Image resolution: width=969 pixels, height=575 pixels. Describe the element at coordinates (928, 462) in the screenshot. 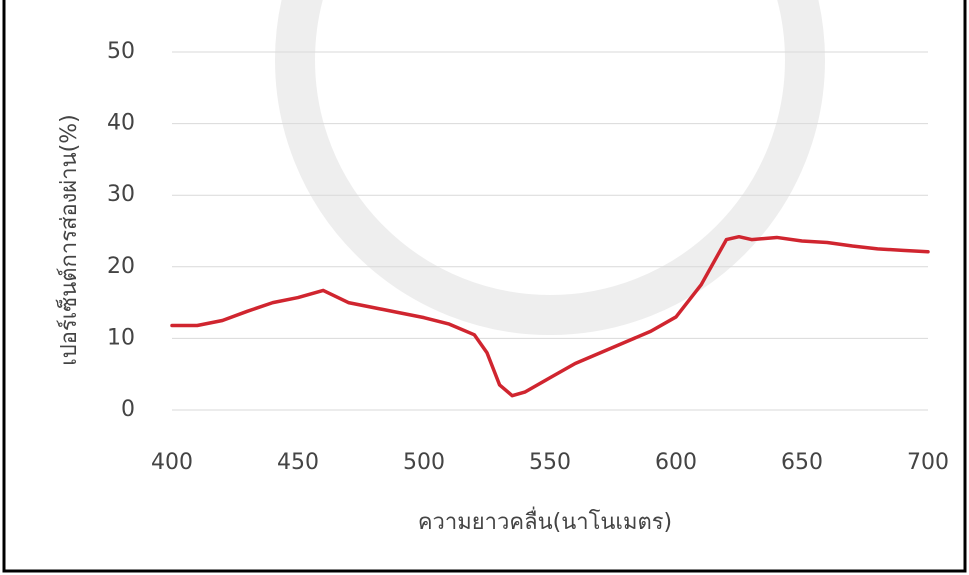

I see `x-tick-label: 700` at that location.